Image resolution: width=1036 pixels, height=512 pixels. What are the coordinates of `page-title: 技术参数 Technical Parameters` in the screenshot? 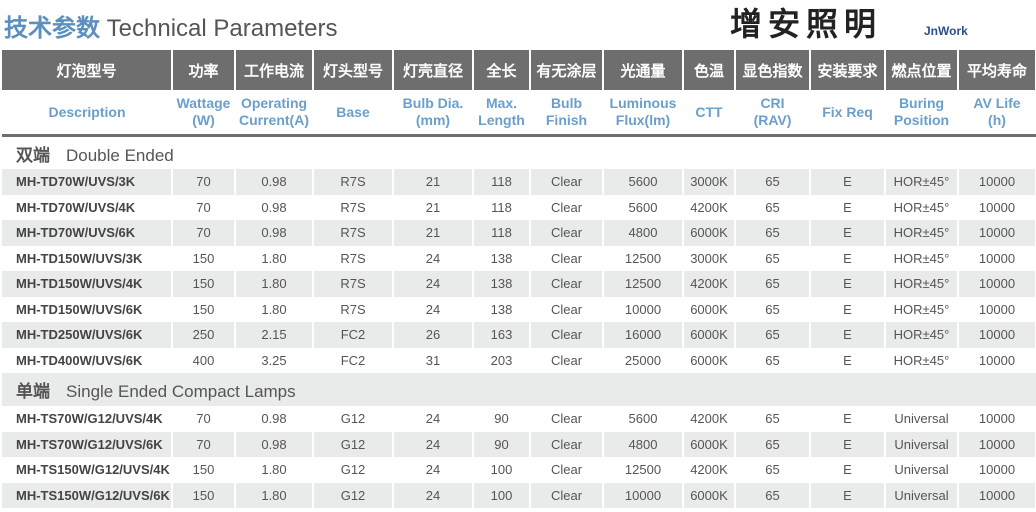 It's located at (171, 28).